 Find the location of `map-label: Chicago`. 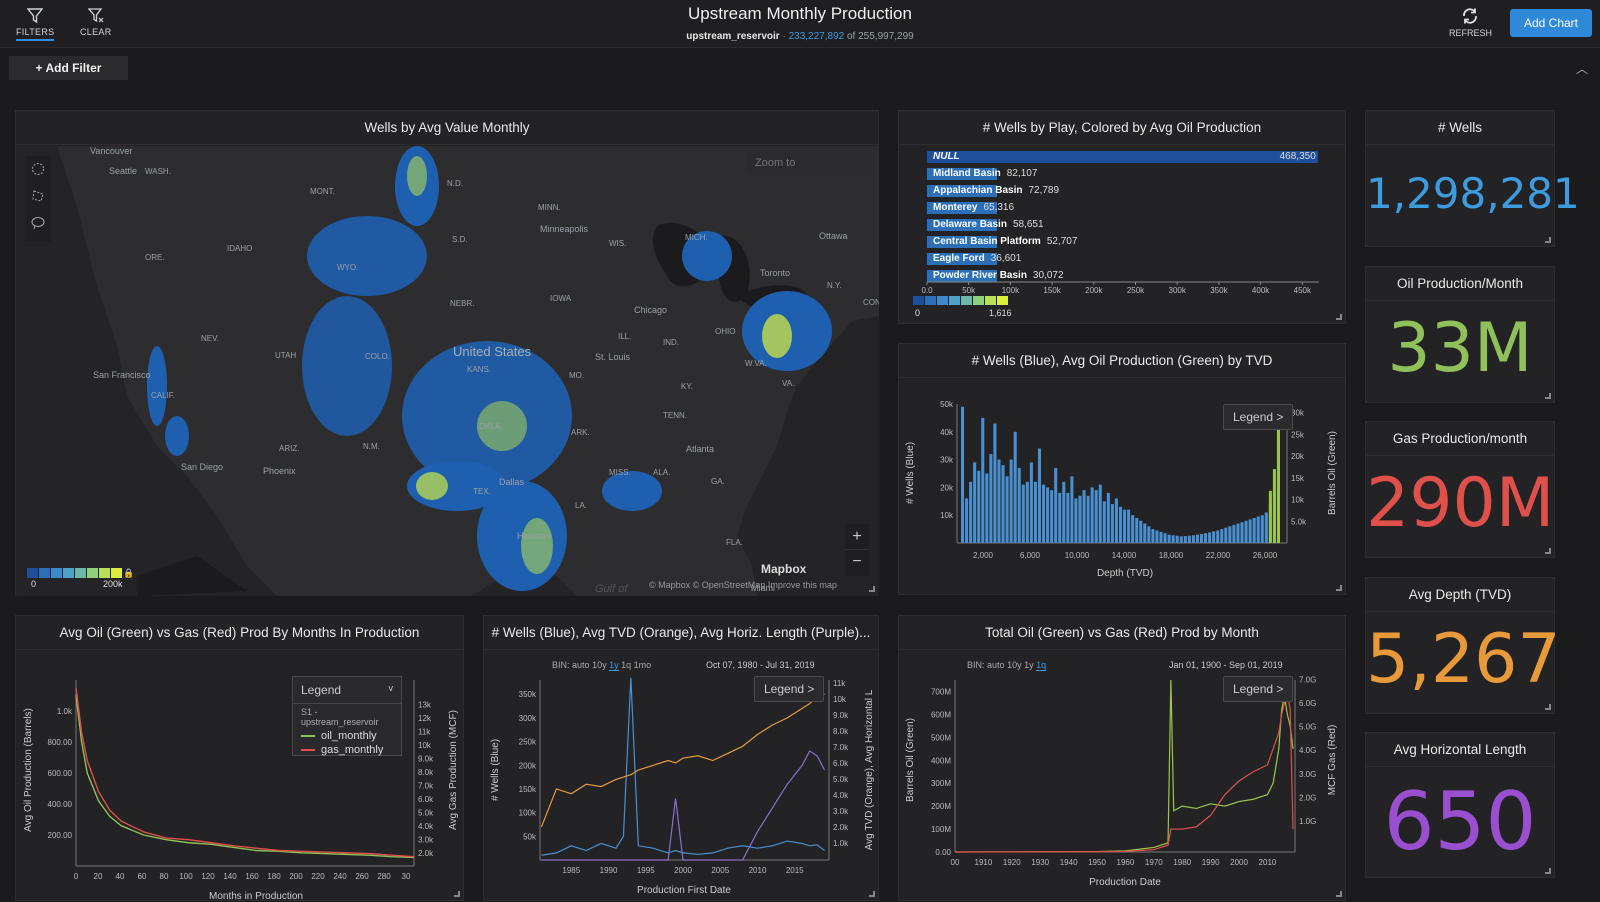

map-label: Chicago is located at coordinates (651, 310).